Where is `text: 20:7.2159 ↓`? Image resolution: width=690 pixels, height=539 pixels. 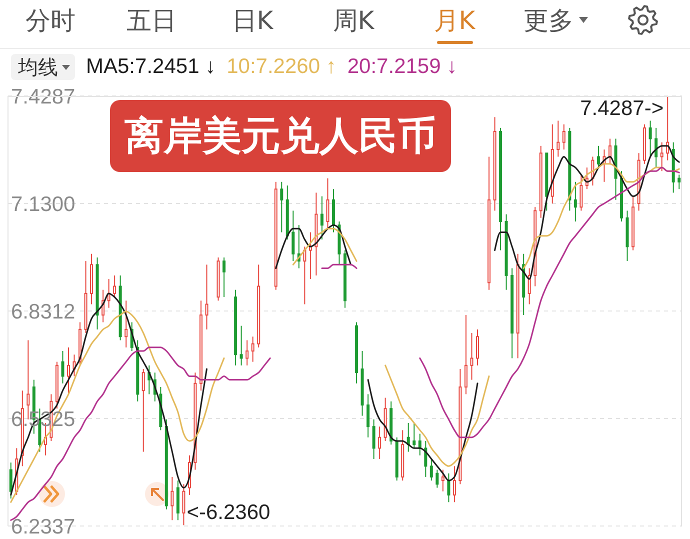
text: 20:7.2159 ↓ is located at coordinates (402, 67).